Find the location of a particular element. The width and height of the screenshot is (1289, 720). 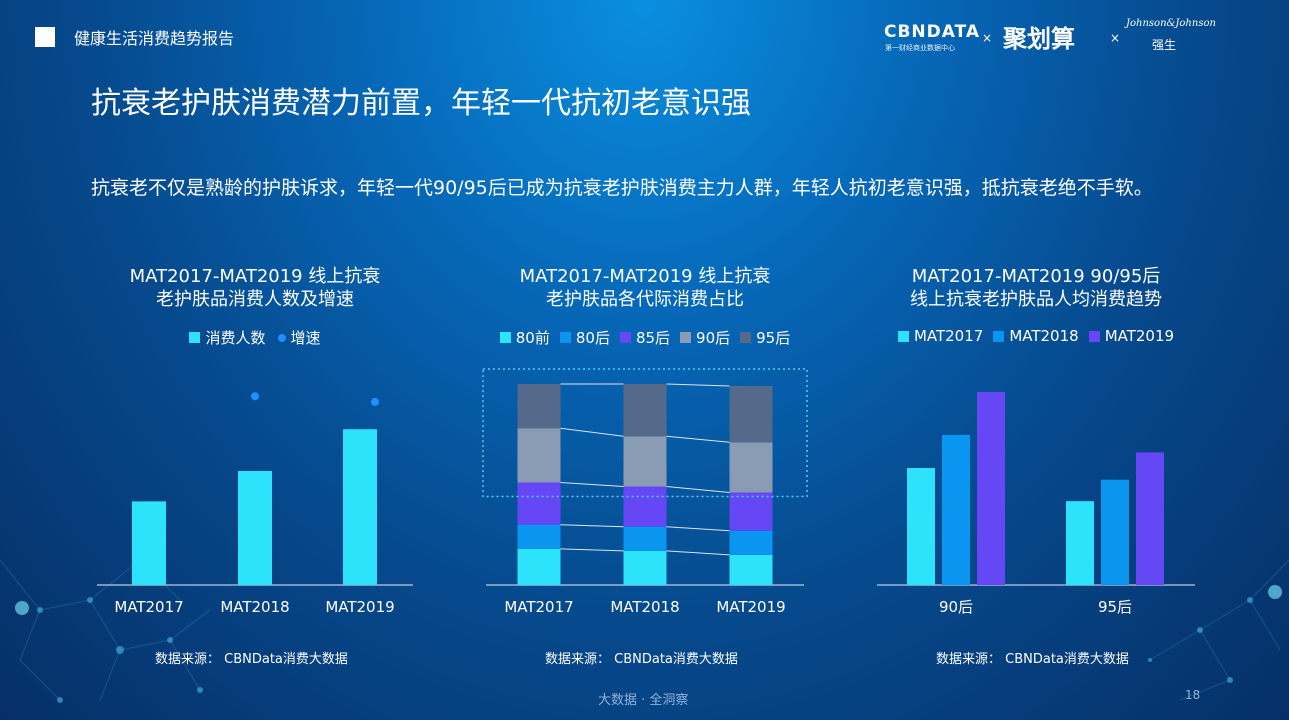

legend-item: MAT2019 is located at coordinates (1131, 336).